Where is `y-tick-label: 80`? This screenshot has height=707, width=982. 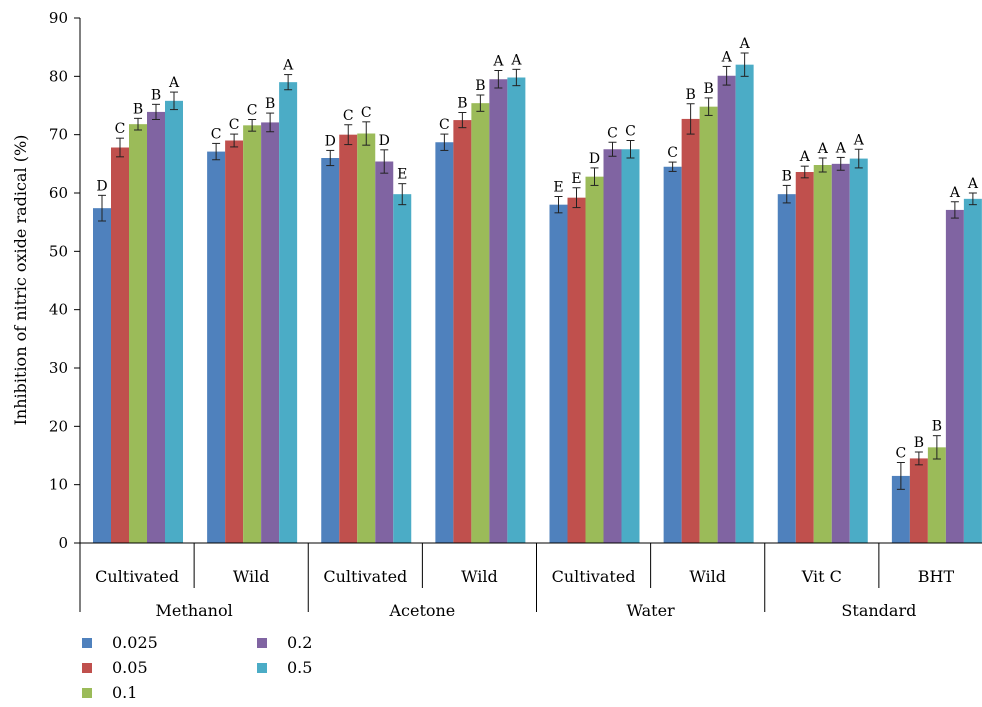
y-tick-label: 80 is located at coordinates (58, 76).